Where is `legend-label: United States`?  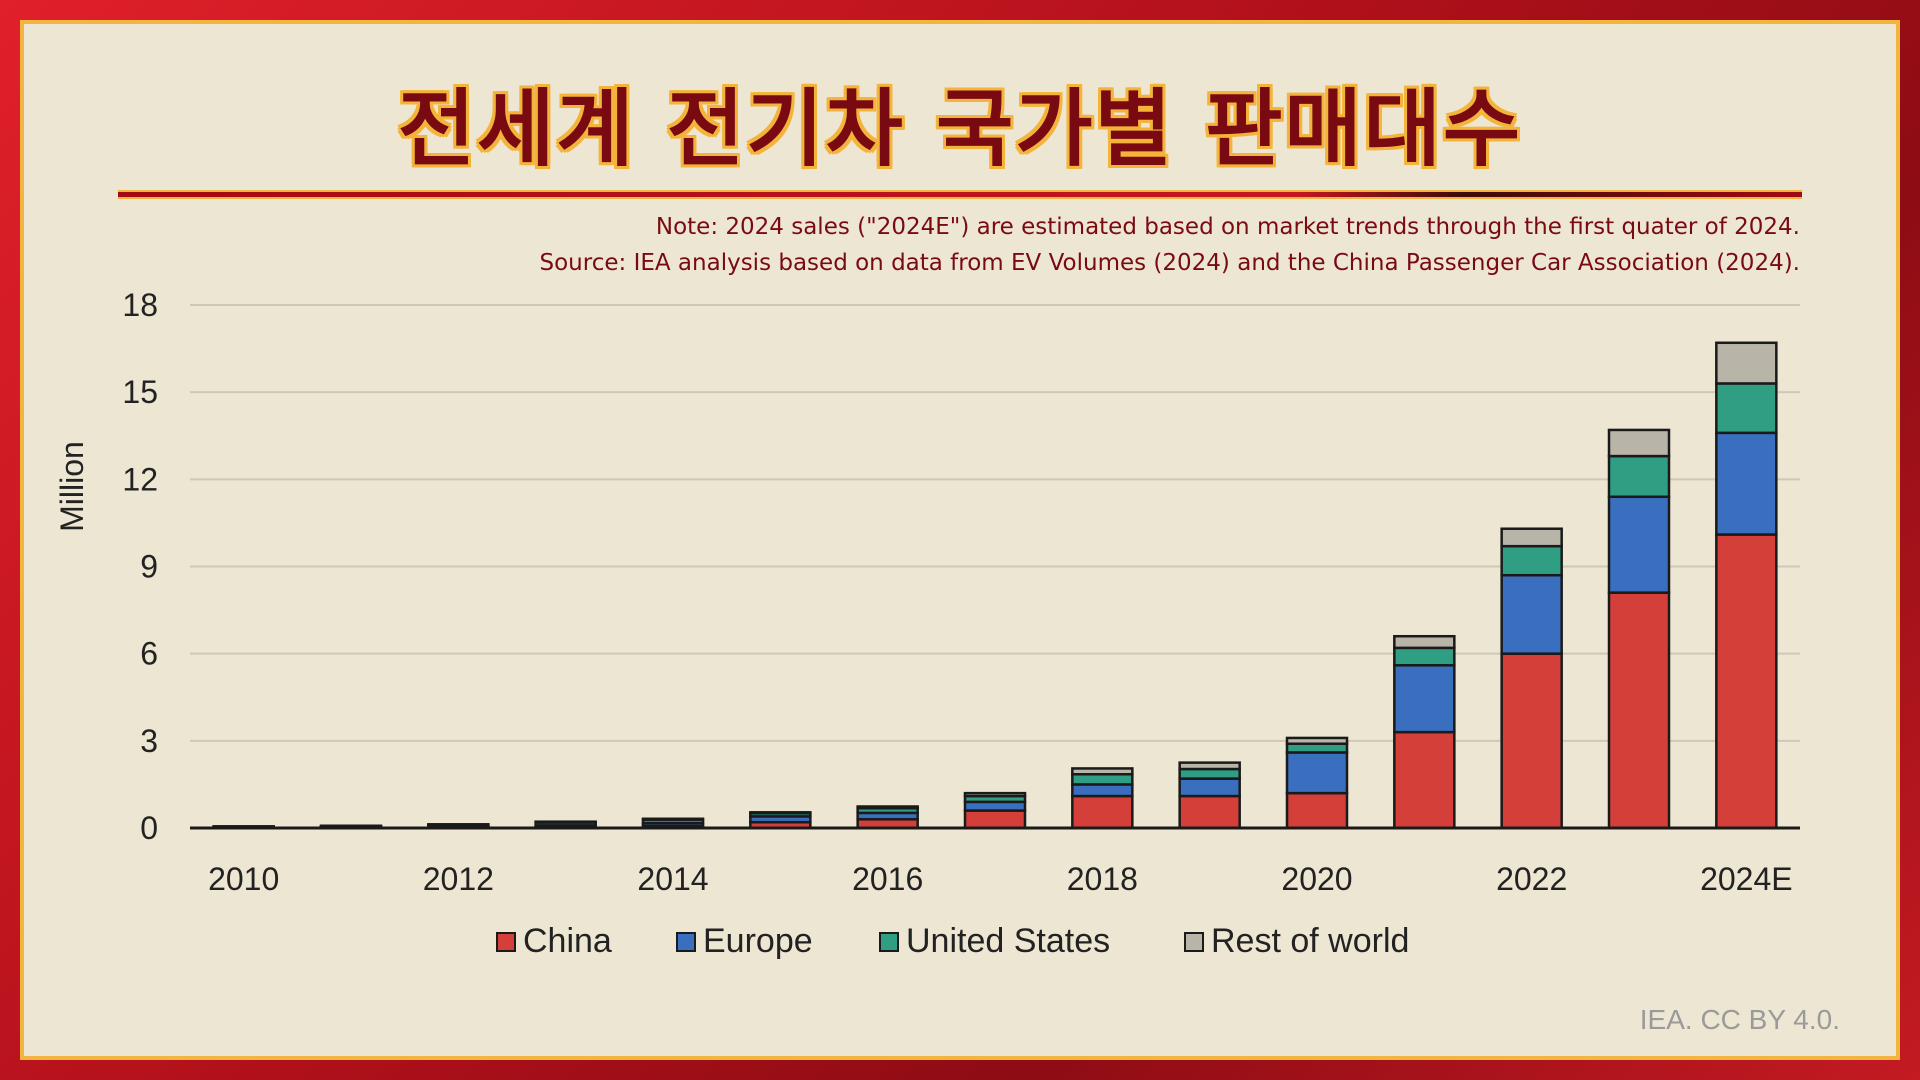 legend-label: United States is located at coordinates (1008, 941).